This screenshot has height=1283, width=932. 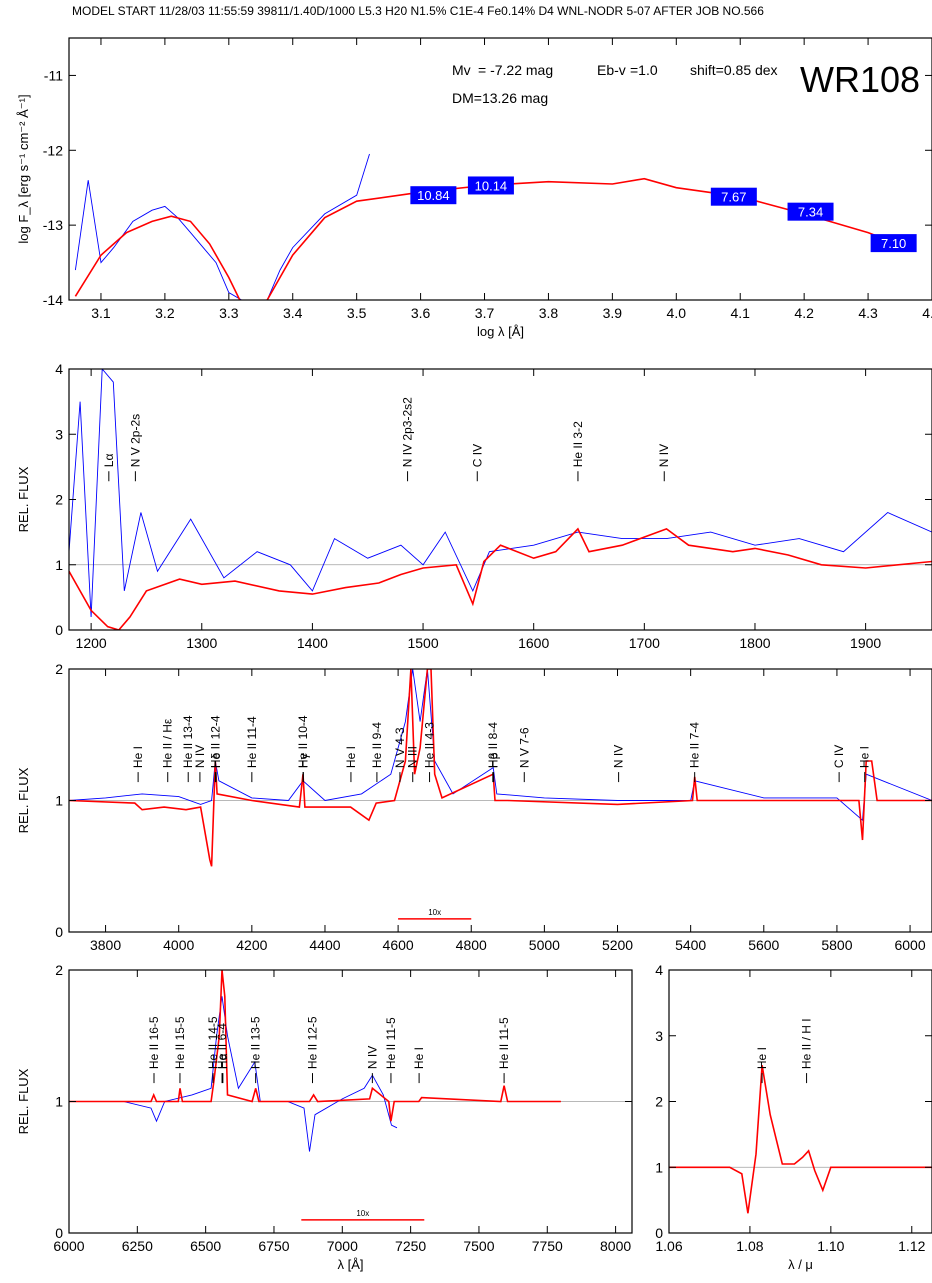 What do you see at coordinates (137, 1246) in the screenshot?
I see `x-tick-label: 6250` at bounding box center [137, 1246].